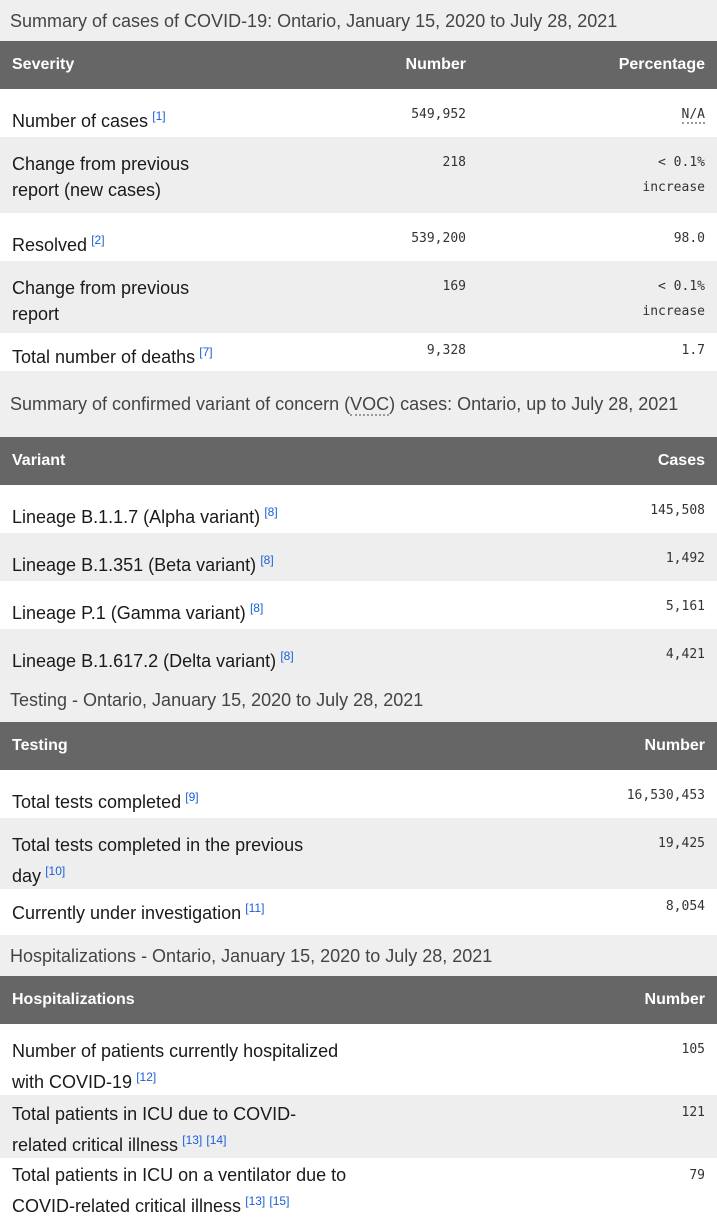 Image resolution: width=717 pixels, height=1220 pixels. I want to click on value-text: 79, so click(697, 1175).